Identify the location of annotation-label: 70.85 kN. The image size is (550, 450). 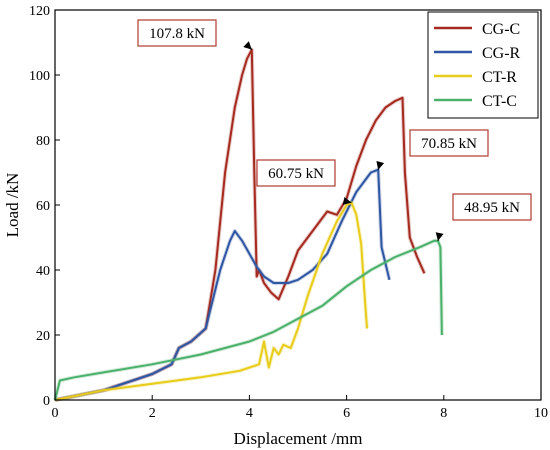
(449, 144).